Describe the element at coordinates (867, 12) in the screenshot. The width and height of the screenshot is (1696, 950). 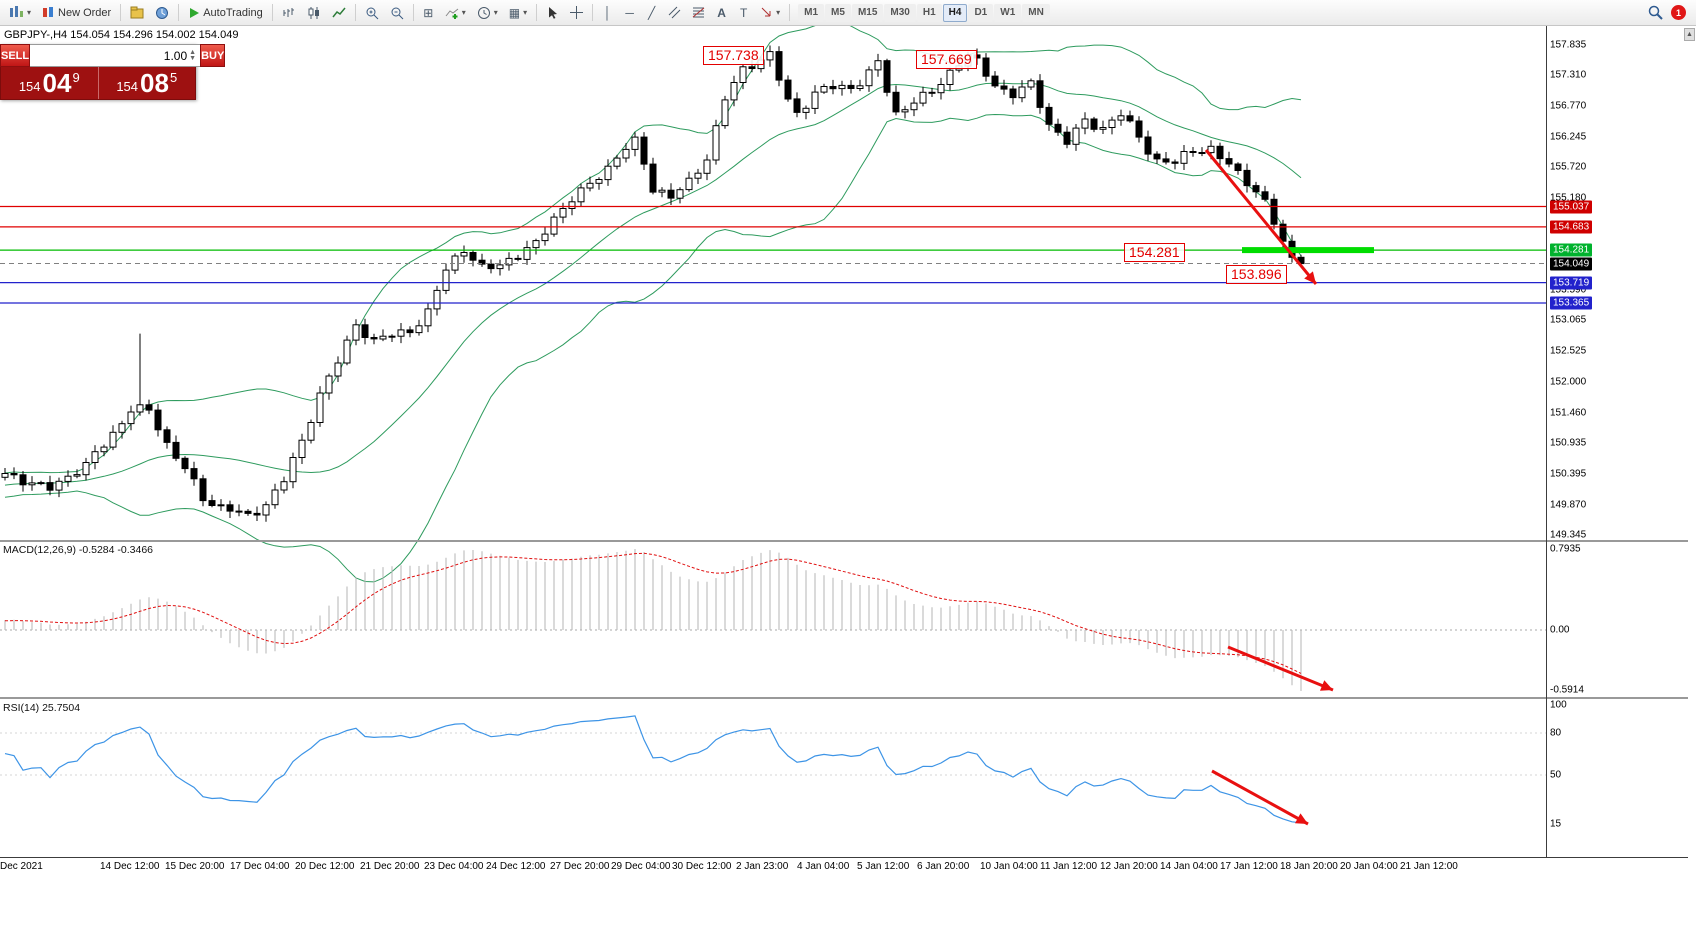
I see `timeframe-m15: M15` at that location.